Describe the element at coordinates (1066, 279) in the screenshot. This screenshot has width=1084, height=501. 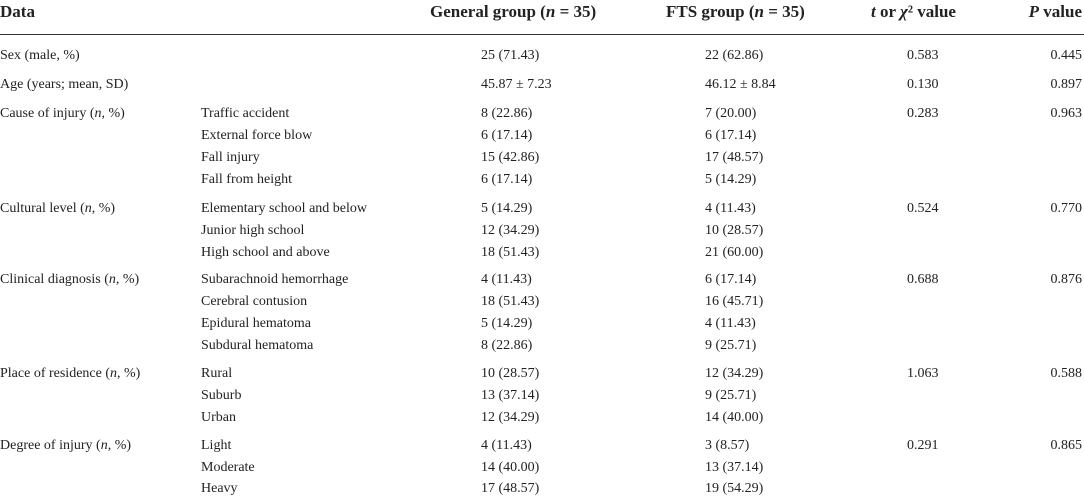
I see `p-value: 0.876` at that location.